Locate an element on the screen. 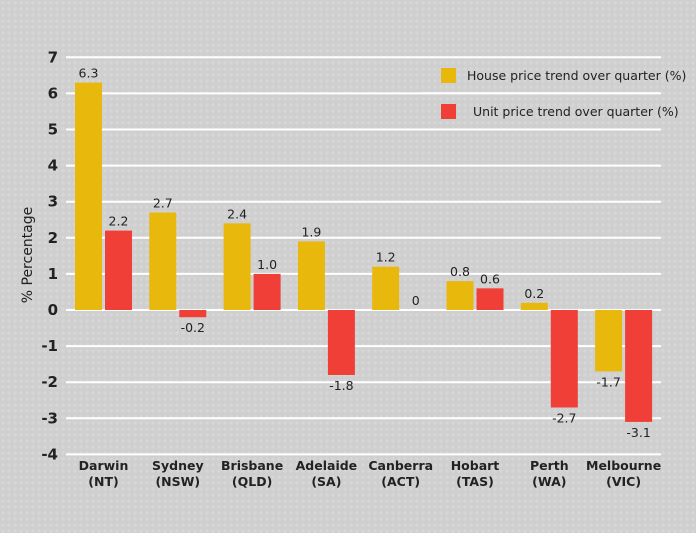  category-label: Canberra is located at coordinates (400, 465).